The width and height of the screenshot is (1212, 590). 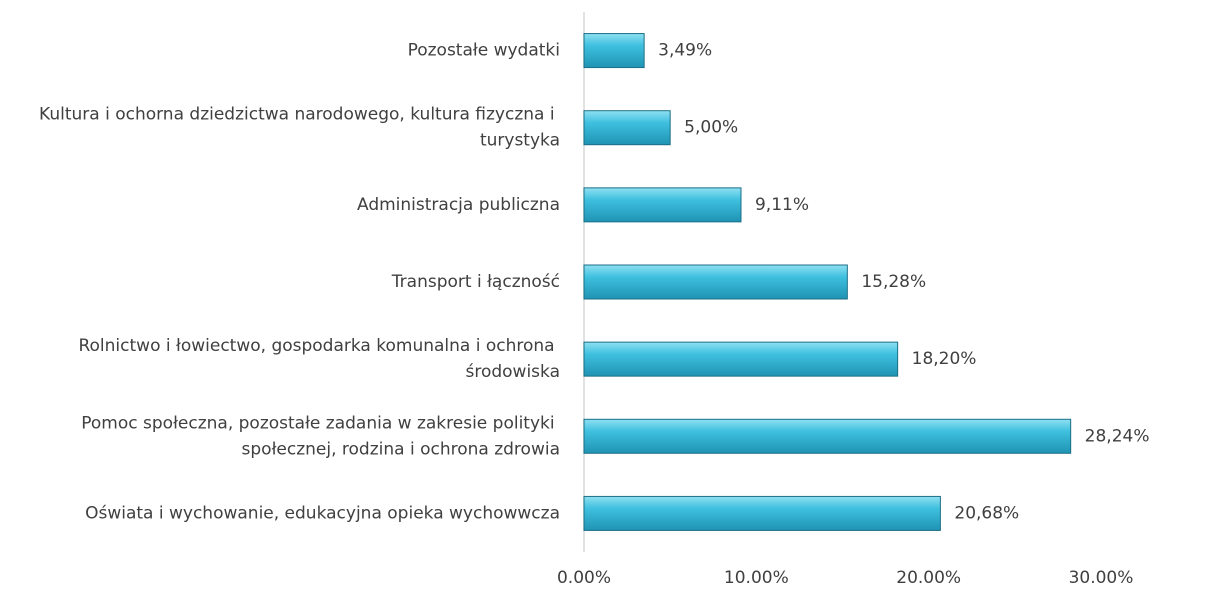 I want to click on value-label: 9,11%, so click(x=782, y=205).